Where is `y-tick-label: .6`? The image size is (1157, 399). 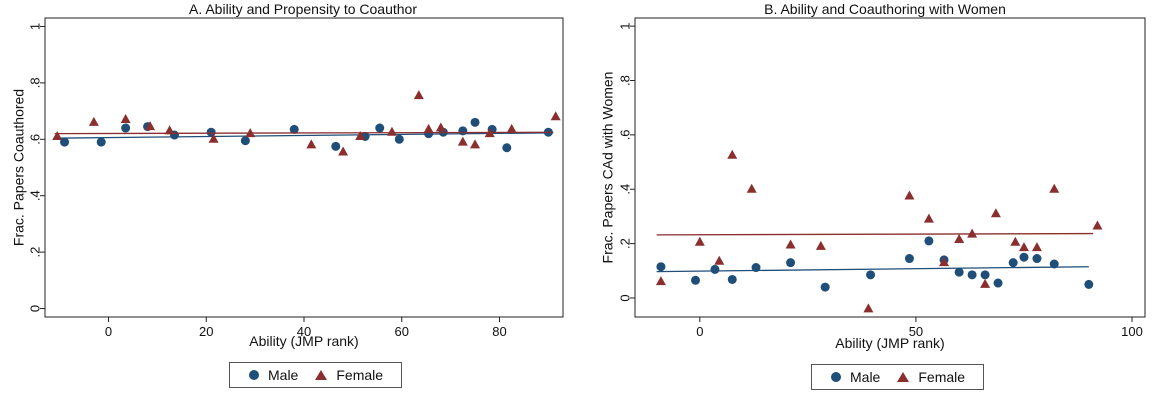 y-tick-label: .6 is located at coordinates (34, 139).